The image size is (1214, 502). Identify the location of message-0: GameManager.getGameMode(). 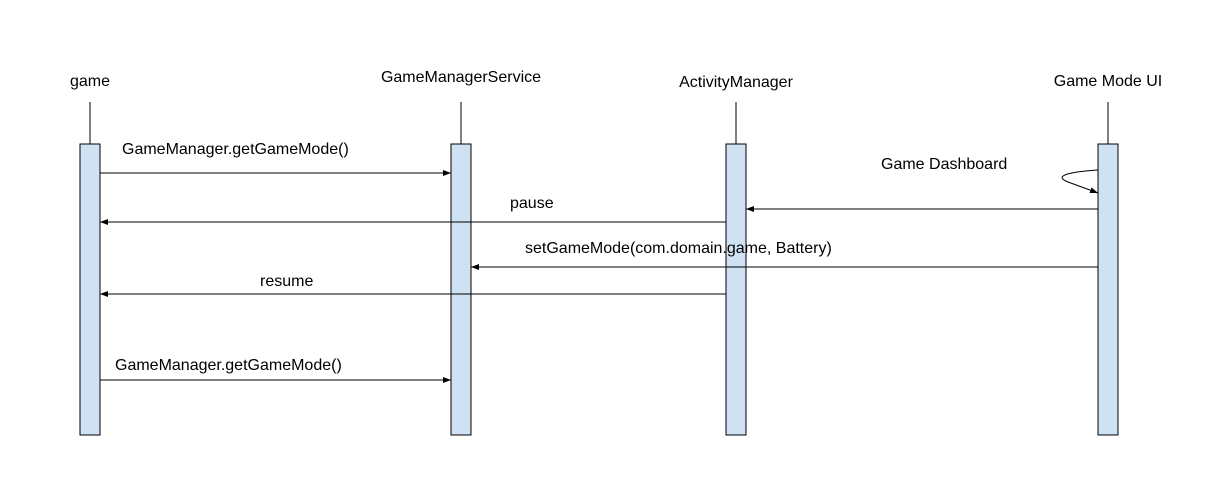
(275, 158).